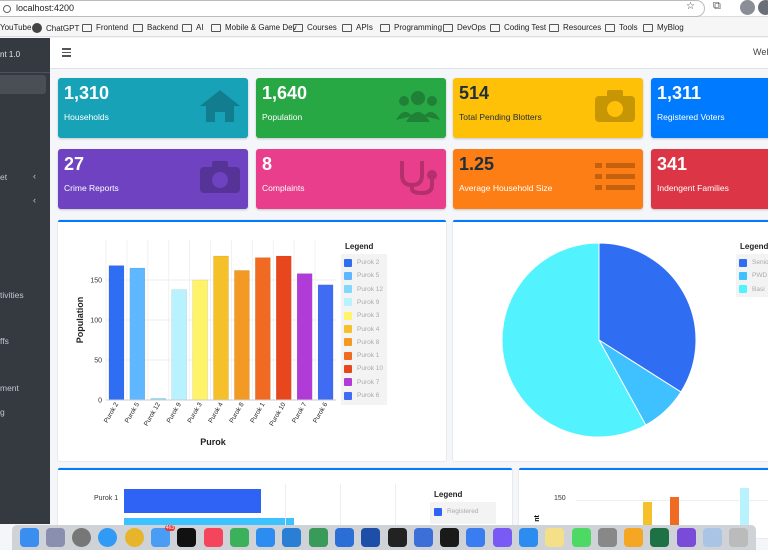  I want to click on bookmark-courses: Courses, so click(315, 27).